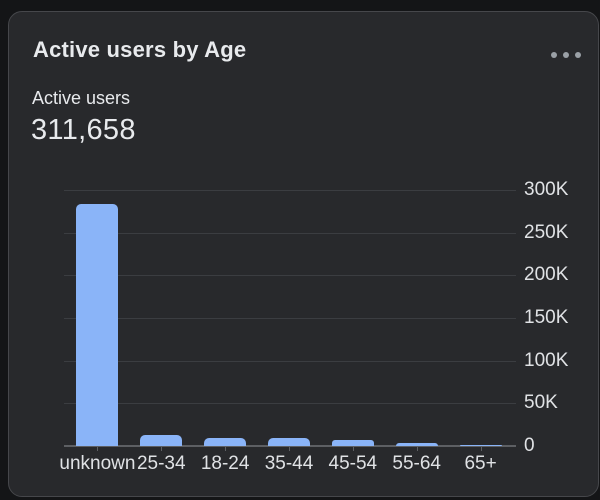  What do you see at coordinates (97, 463) in the screenshot?
I see `x-axis-label: unknown` at bounding box center [97, 463].